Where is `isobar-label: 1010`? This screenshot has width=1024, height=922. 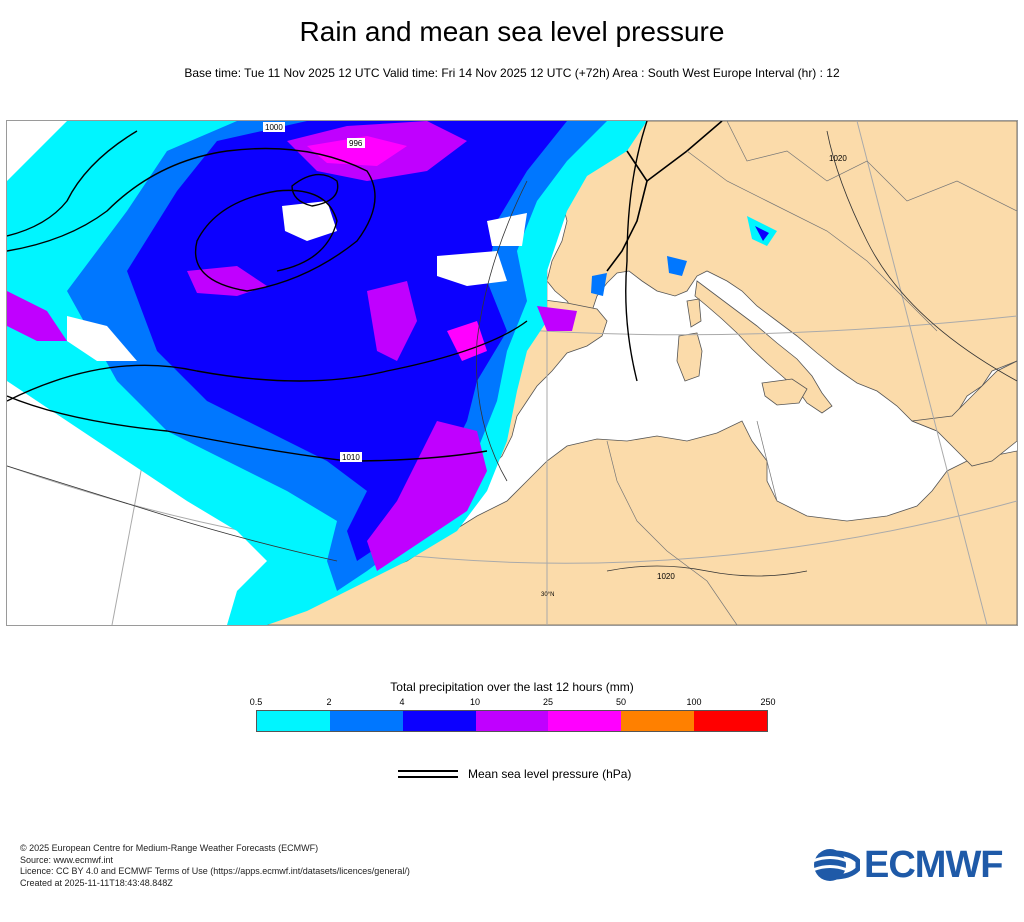 isobar-label: 1010 is located at coordinates (351, 457).